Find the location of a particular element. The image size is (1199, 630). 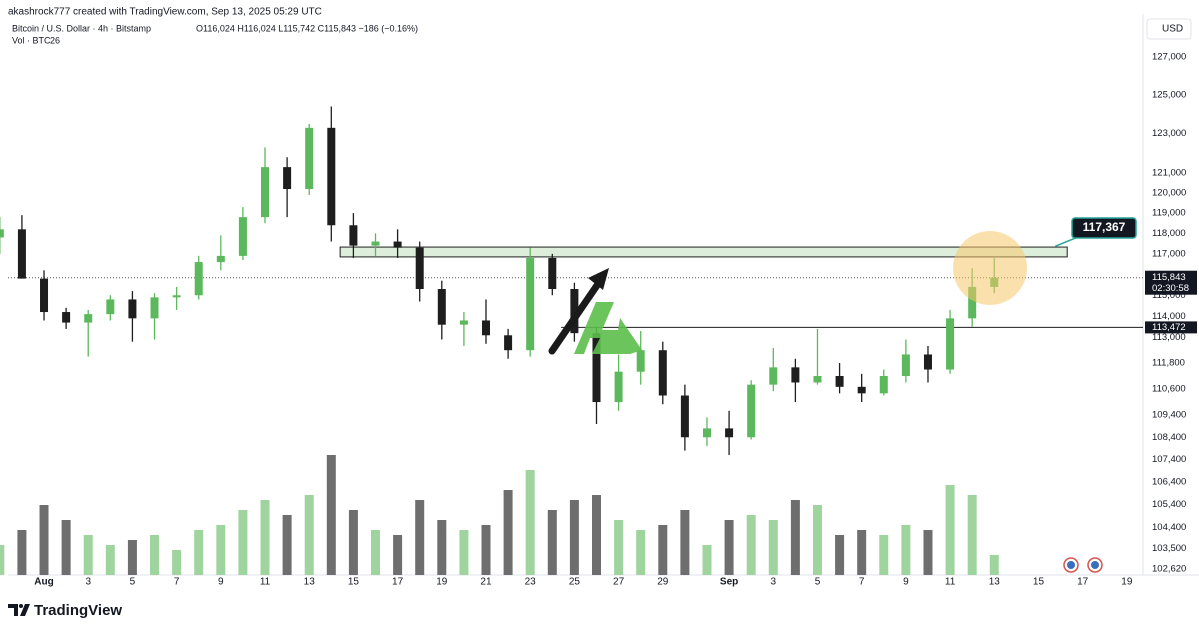

y-tick-label: 110,600 is located at coordinates (1169, 389).